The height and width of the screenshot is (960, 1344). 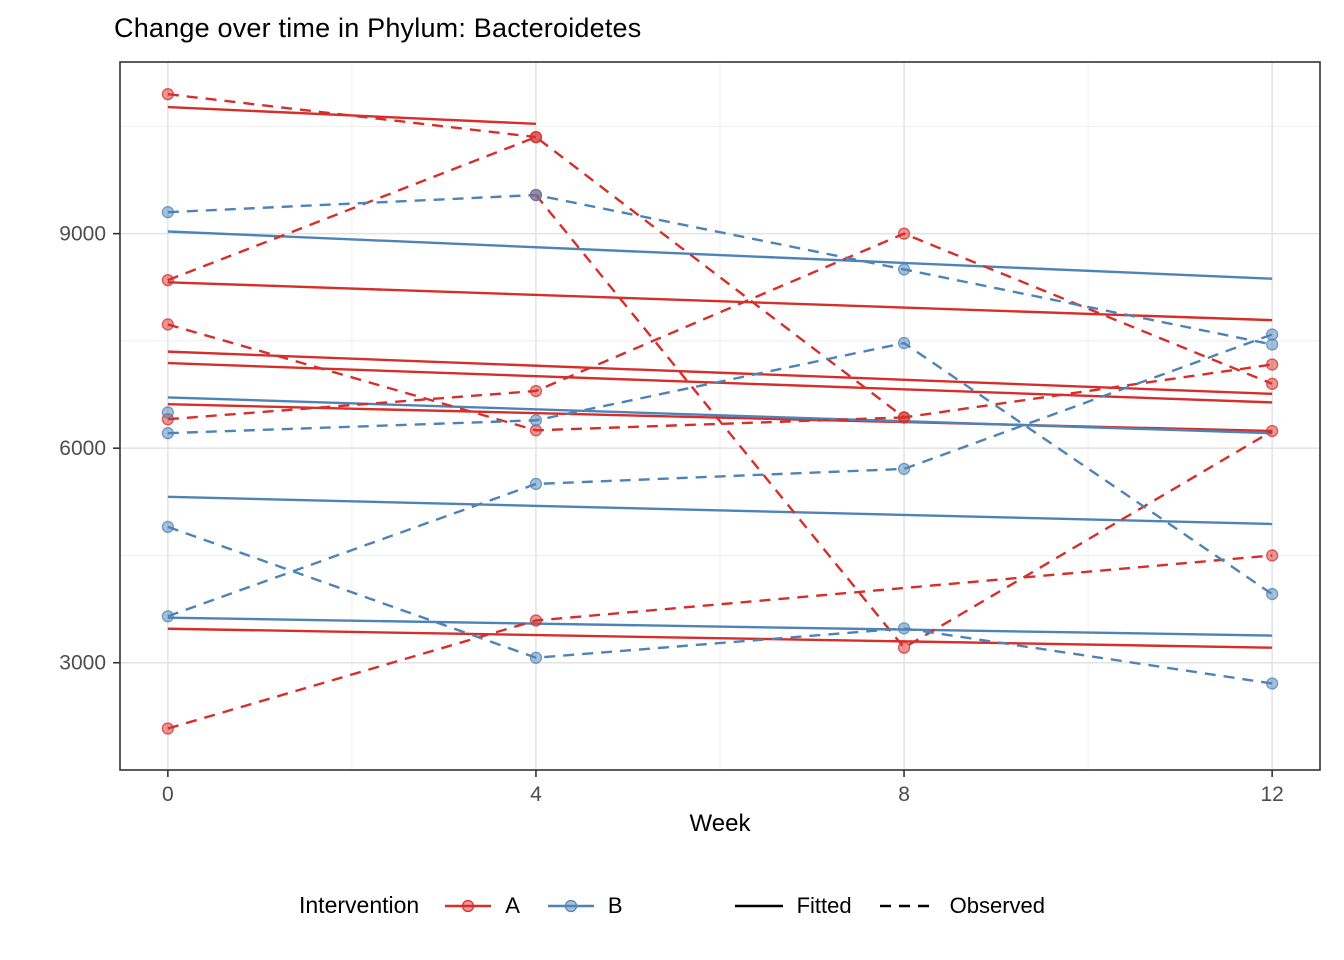 I want to click on x-axis: 0 4 8 12, so click(x=723, y=788).